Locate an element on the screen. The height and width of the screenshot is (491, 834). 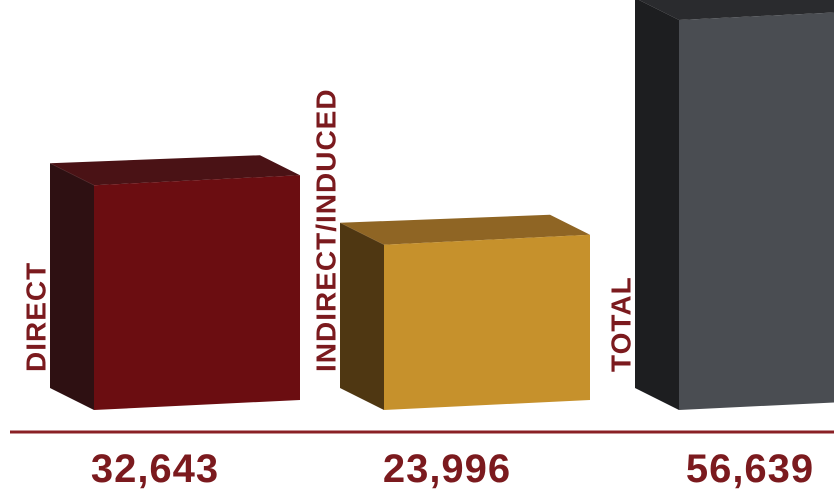
bar-side-indirect-induced is located at coordinates (362, 316).